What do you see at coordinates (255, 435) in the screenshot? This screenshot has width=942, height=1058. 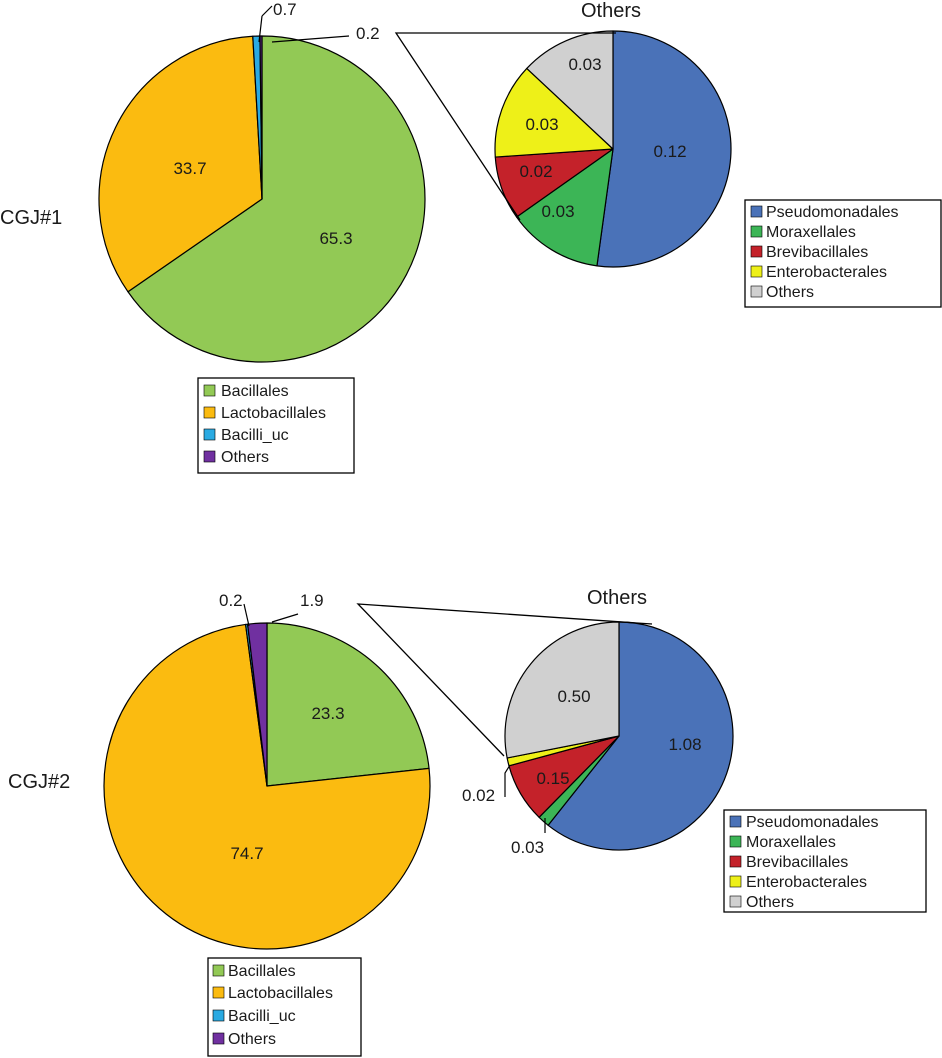 I see `legend-cgj1-label-bacilli-uc: Bacilli_uc` at bounding box center [255, 435].